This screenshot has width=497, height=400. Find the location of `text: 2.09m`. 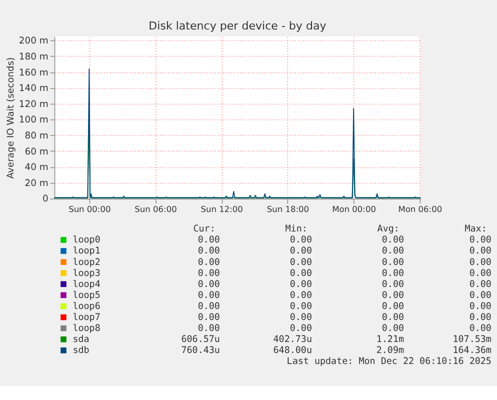

text: 2.09m is located at coordinates (390, 350).